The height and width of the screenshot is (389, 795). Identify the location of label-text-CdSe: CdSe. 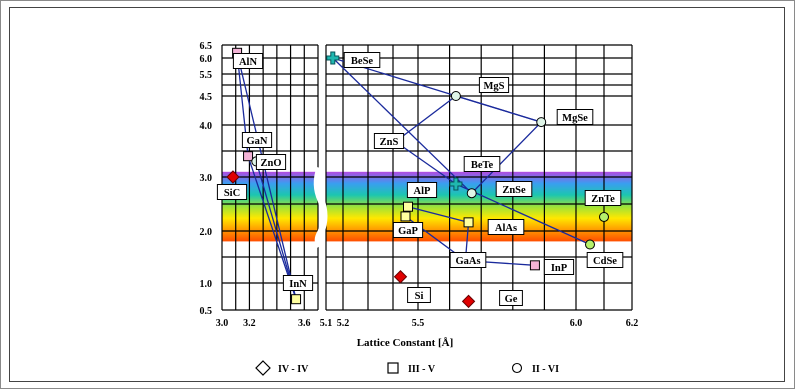
(605, 261).